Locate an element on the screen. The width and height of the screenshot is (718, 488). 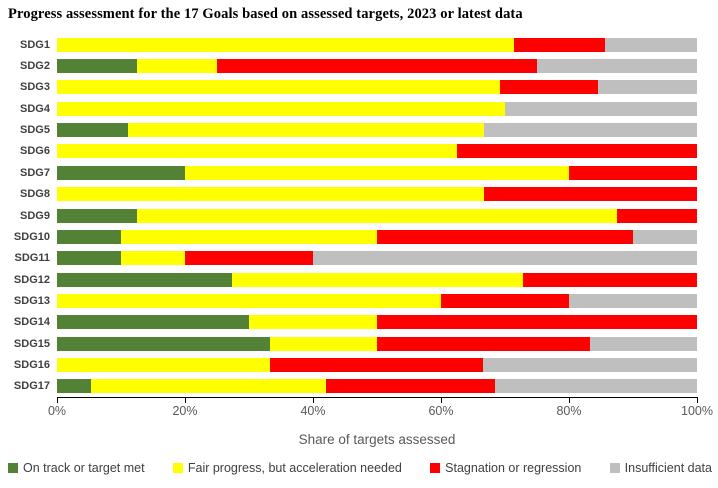
category-label-sdg4: SDG4 is located at coordinates (35, 108).